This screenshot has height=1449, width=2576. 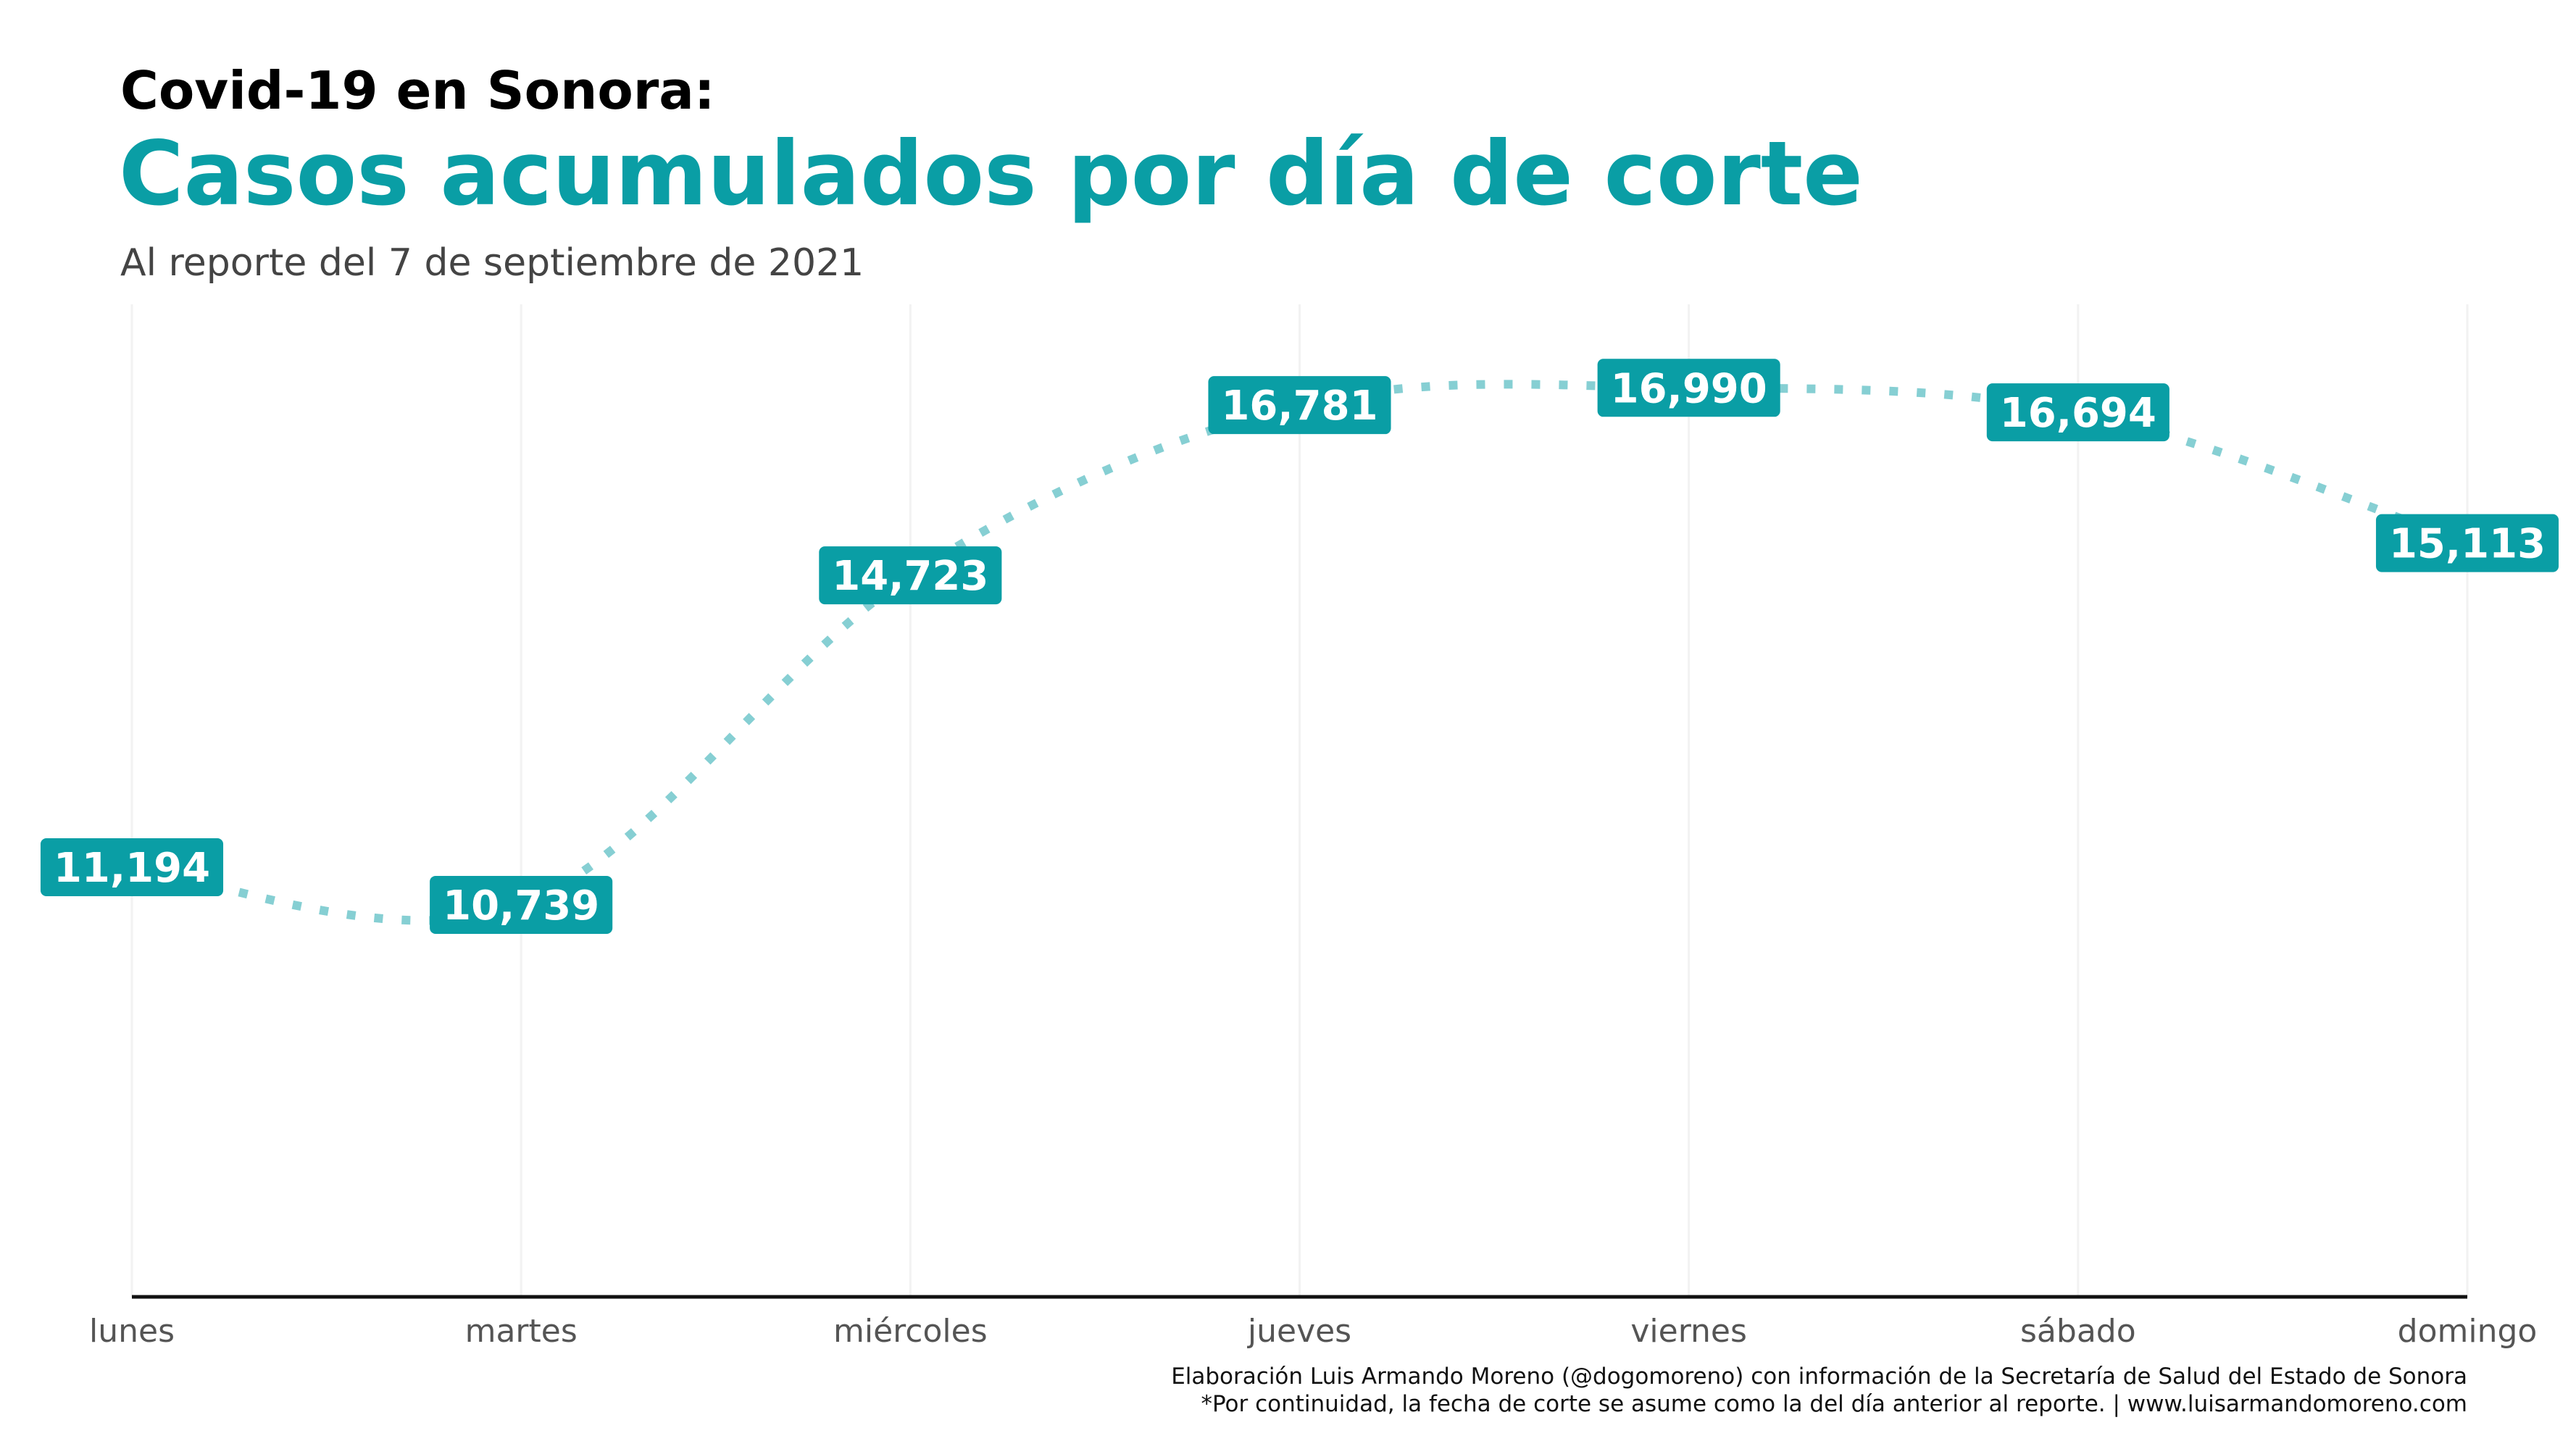 I want to click on data-label-3: 16,781, so click(x=1299, y=406).